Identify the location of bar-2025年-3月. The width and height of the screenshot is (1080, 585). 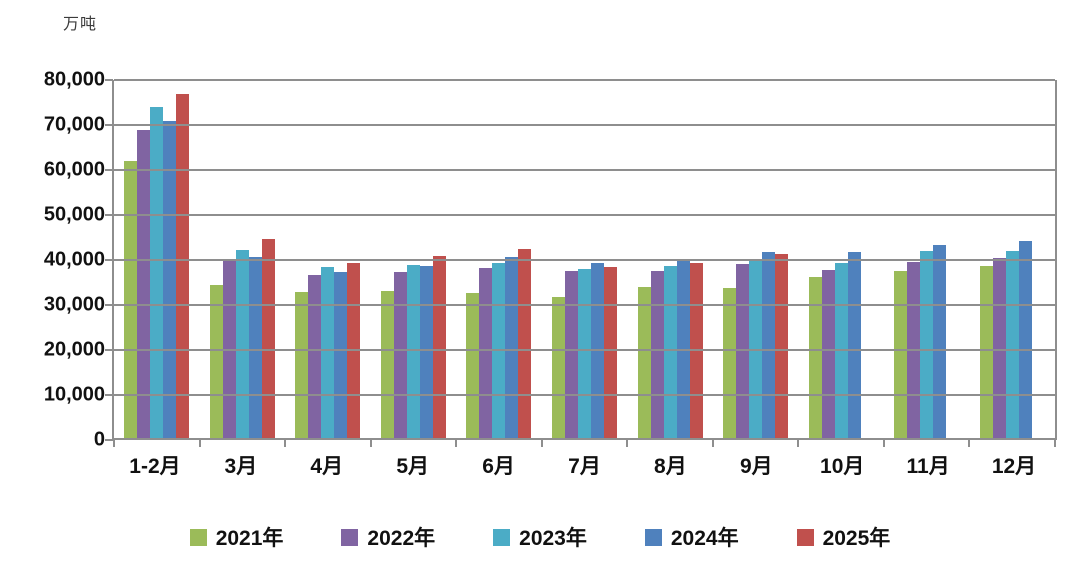
(268, 338).